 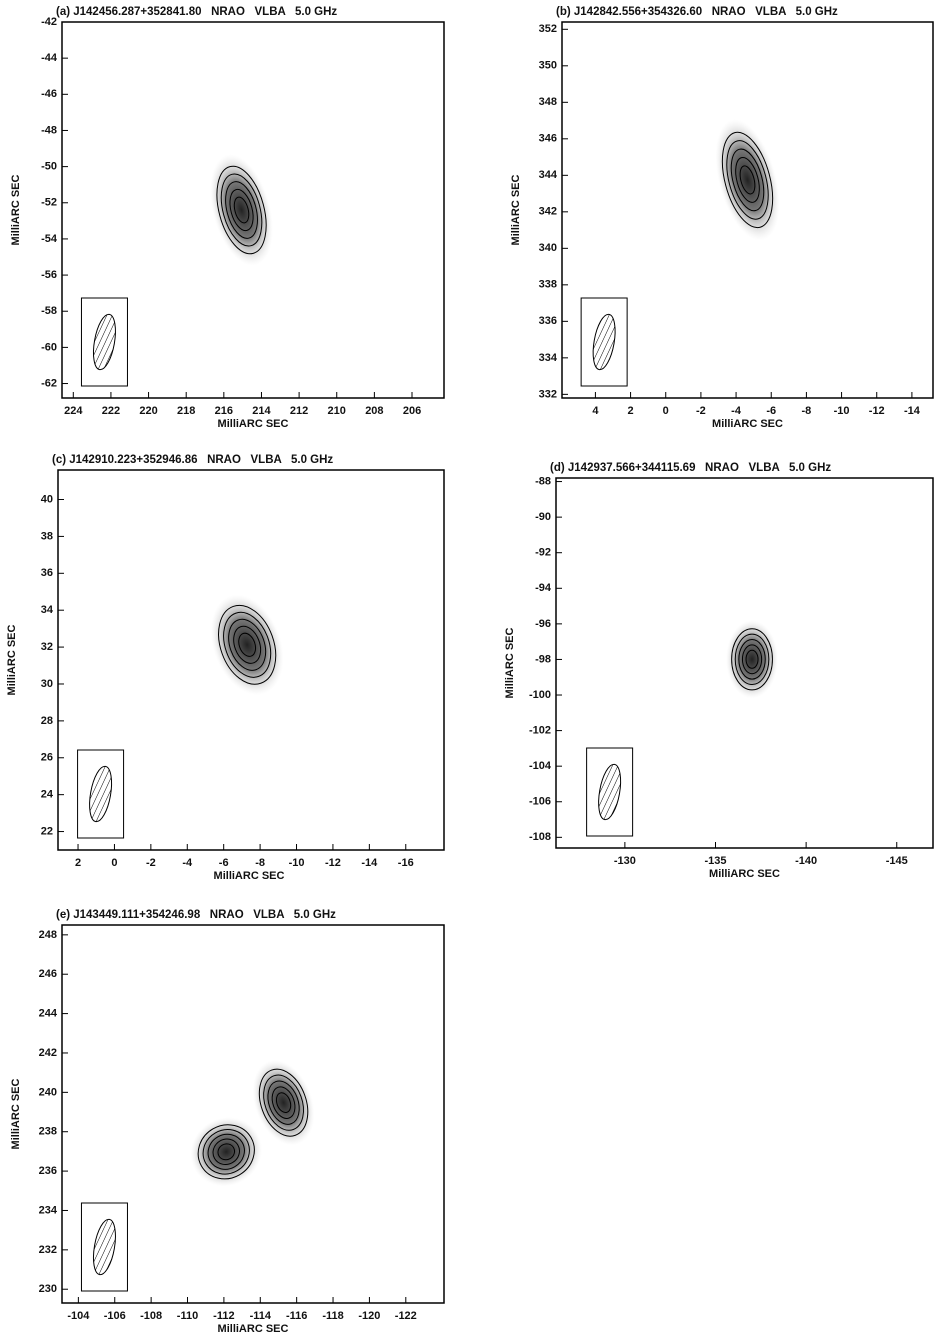 I want to click on y-tick-label: -100, so click(x=540, y=695).